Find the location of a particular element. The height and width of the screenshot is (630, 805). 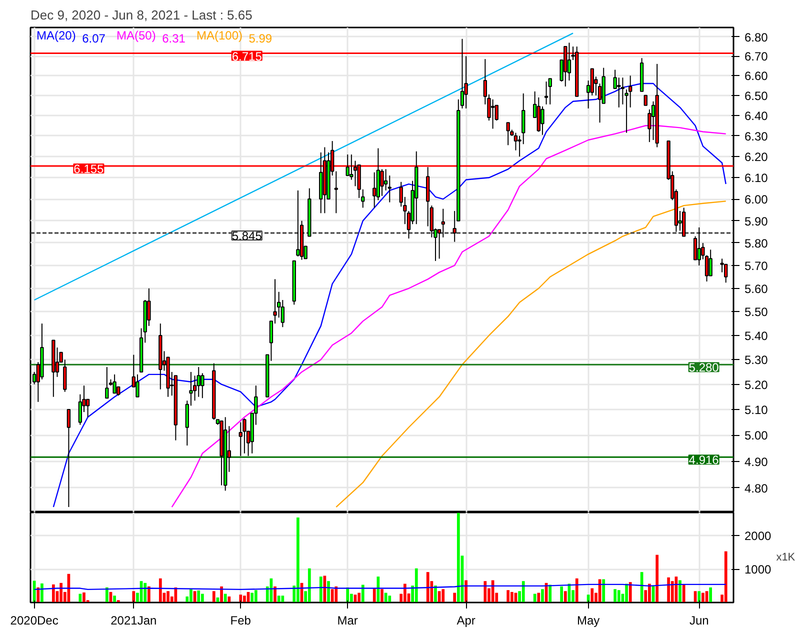

text: MA(50) is located at coordinates (136, 35).